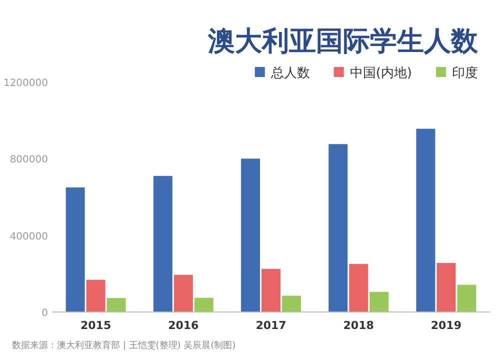 The height and width of the screenshot is (362, 500). I want to click on y-tick-label: 400000, so click(29, 236).